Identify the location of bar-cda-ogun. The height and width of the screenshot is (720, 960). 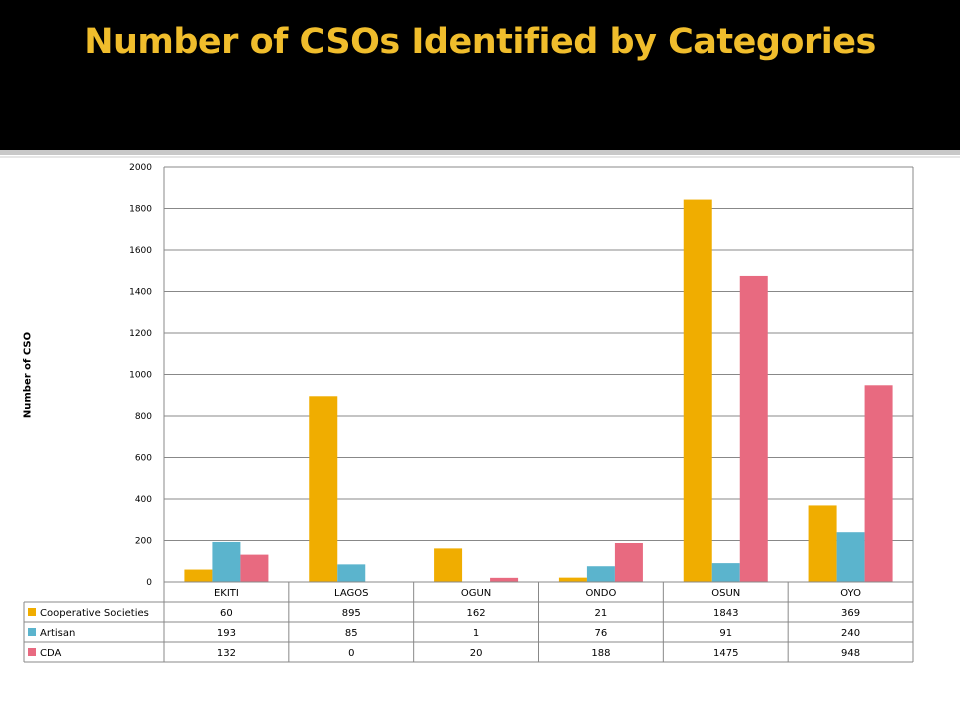
(504, 579).